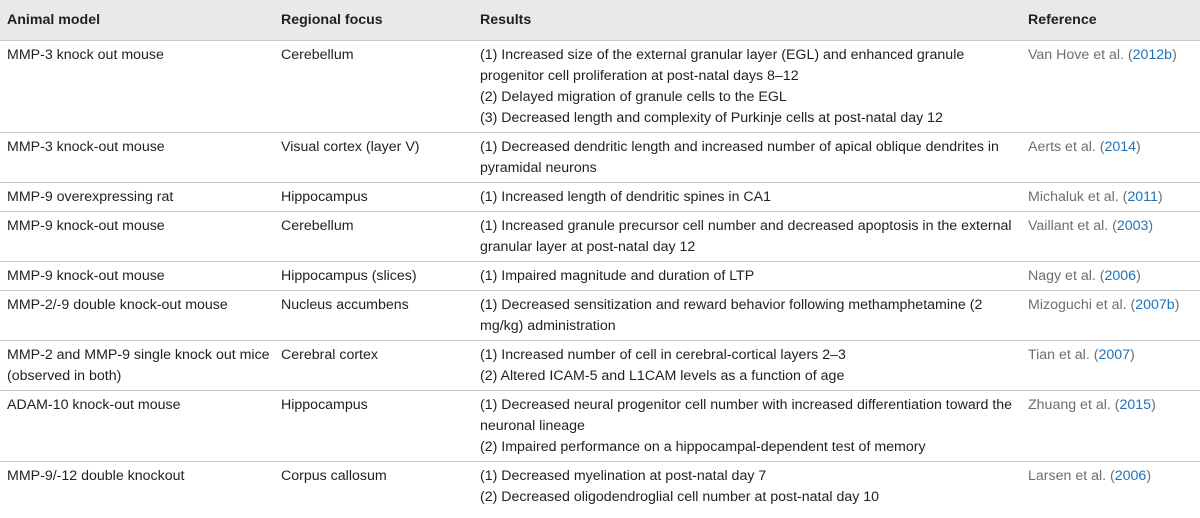 The image size is (1200, 518). What do you see at coordinates (1082, 305) in the screenshot?
I see `reference-authors: Mizoguchi et al. (` at bounding box center [1082, 305].